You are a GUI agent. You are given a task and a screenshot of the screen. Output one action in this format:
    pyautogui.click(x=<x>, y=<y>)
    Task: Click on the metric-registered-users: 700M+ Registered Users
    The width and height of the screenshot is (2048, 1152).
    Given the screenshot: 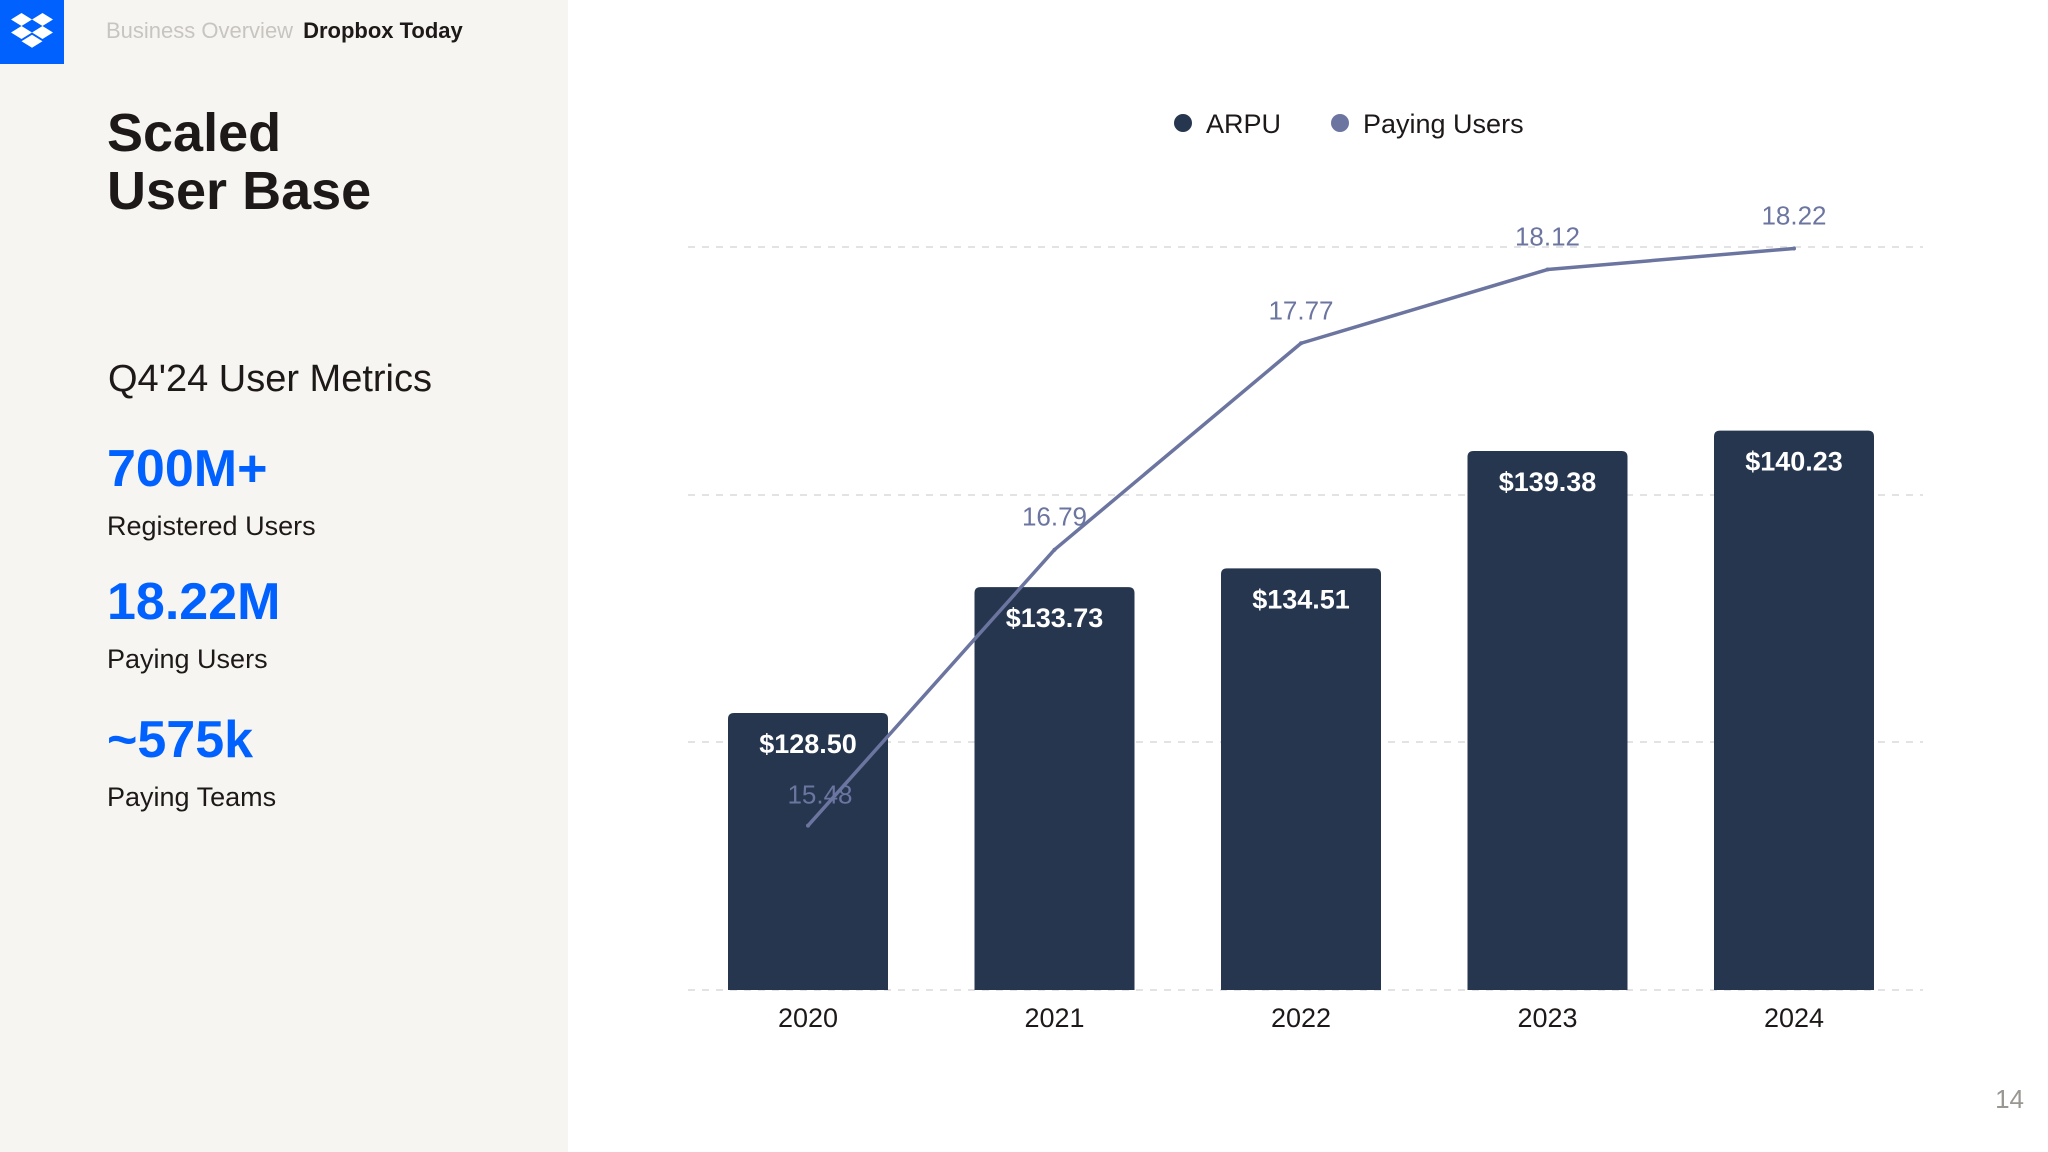 What is the action you would take?
    pyautogui.click(x=211, y=491)
    